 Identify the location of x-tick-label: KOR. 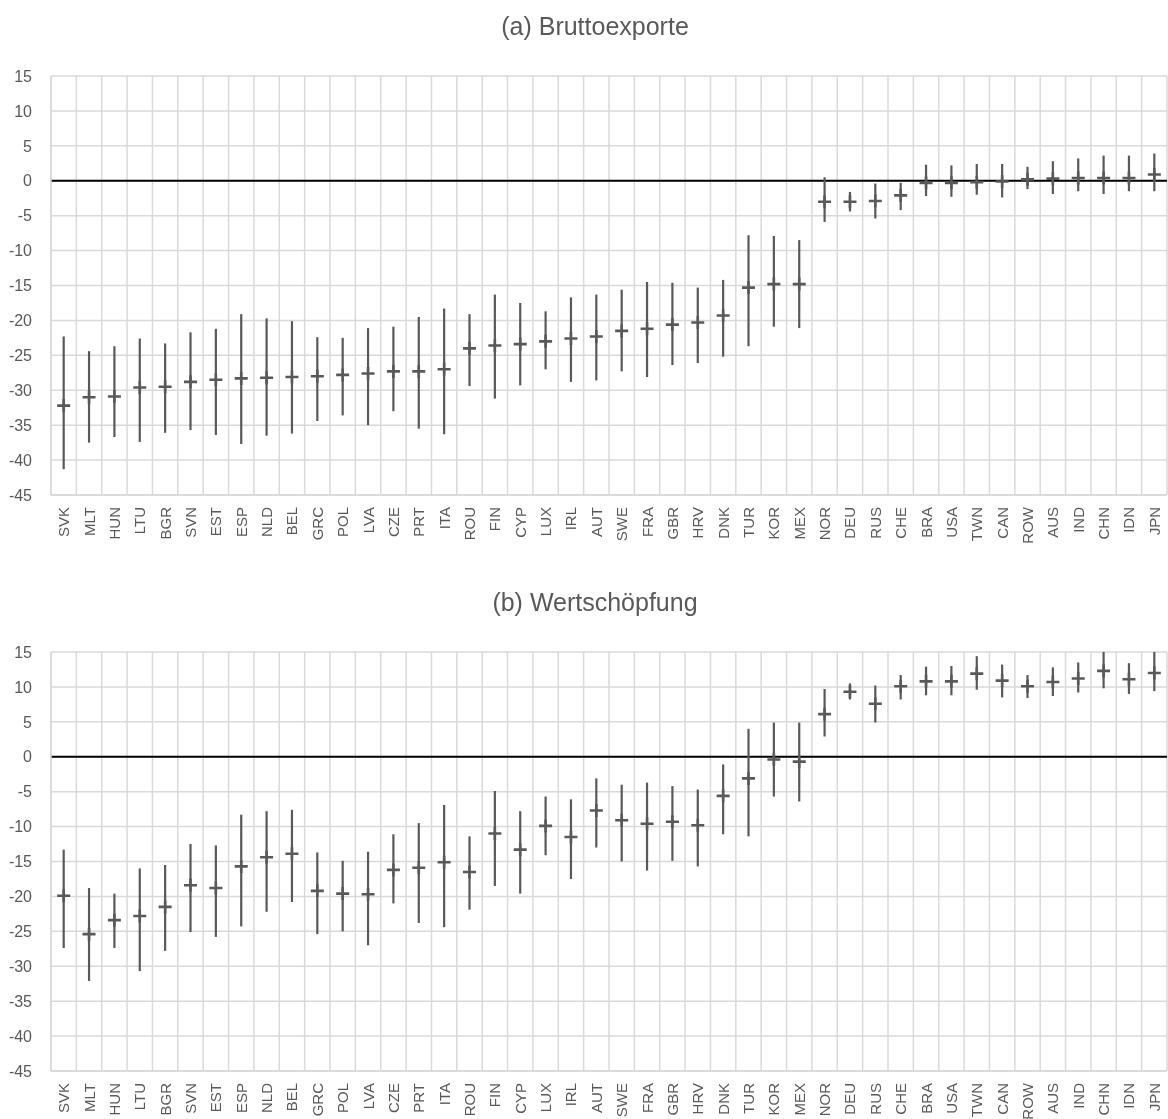
(774, 523).